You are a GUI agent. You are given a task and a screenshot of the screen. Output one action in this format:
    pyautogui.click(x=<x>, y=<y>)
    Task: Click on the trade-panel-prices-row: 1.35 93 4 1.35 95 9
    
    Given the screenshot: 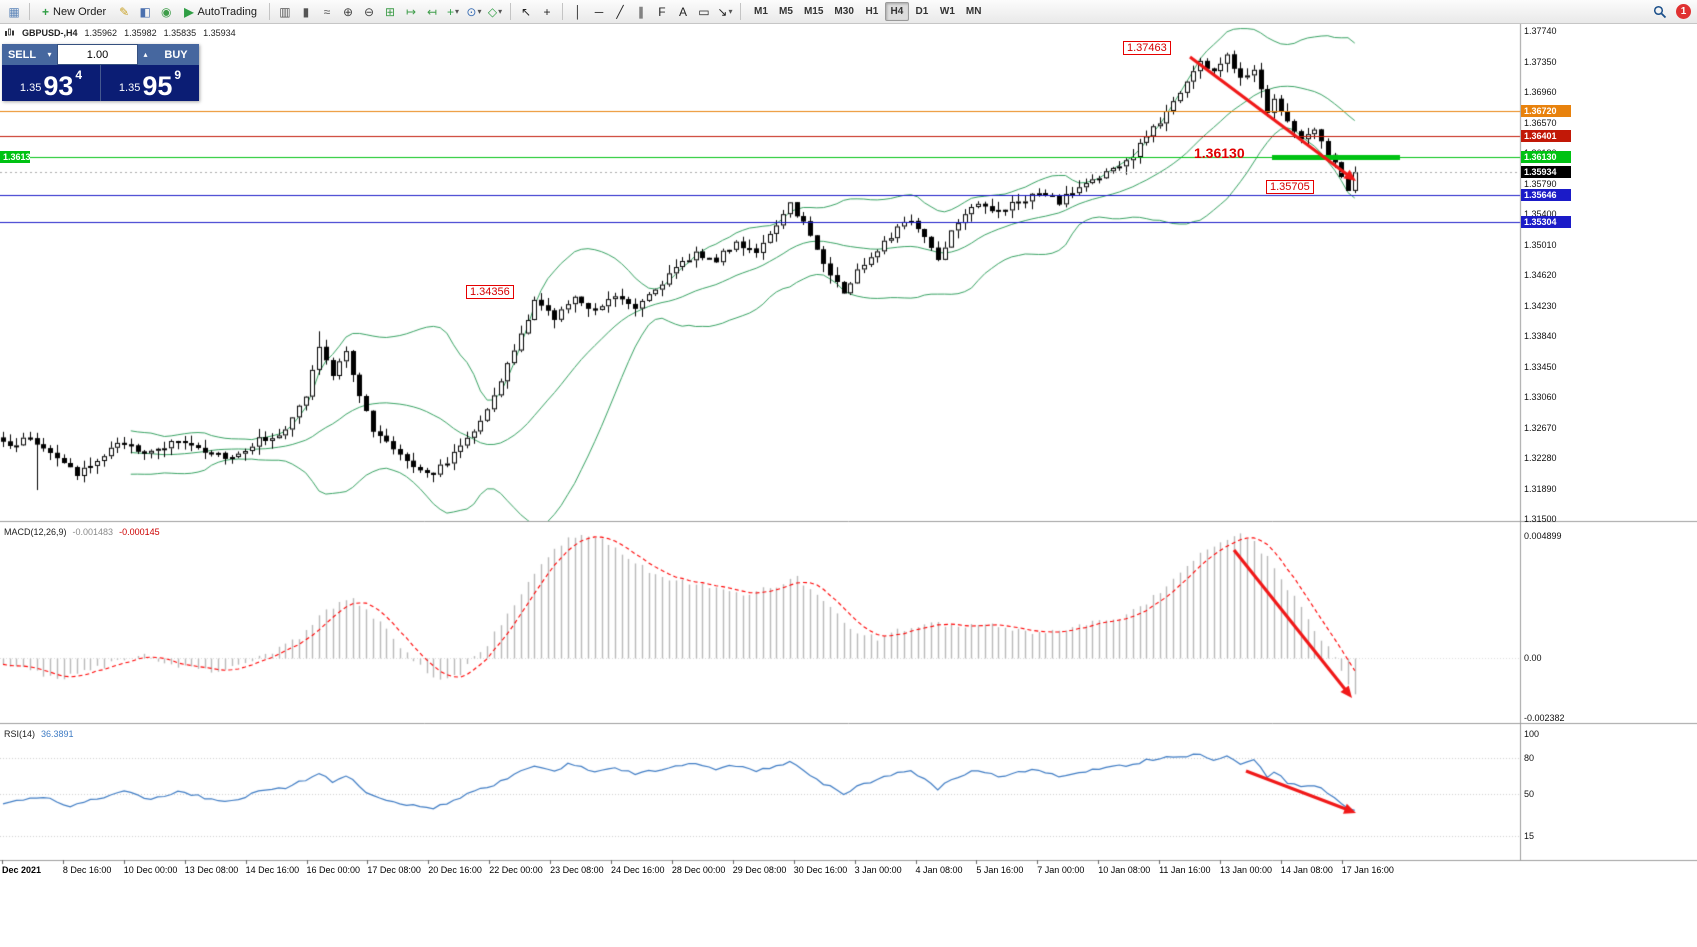 What is the action you would take?
    pyautogui.click(x=100, y=83)
    